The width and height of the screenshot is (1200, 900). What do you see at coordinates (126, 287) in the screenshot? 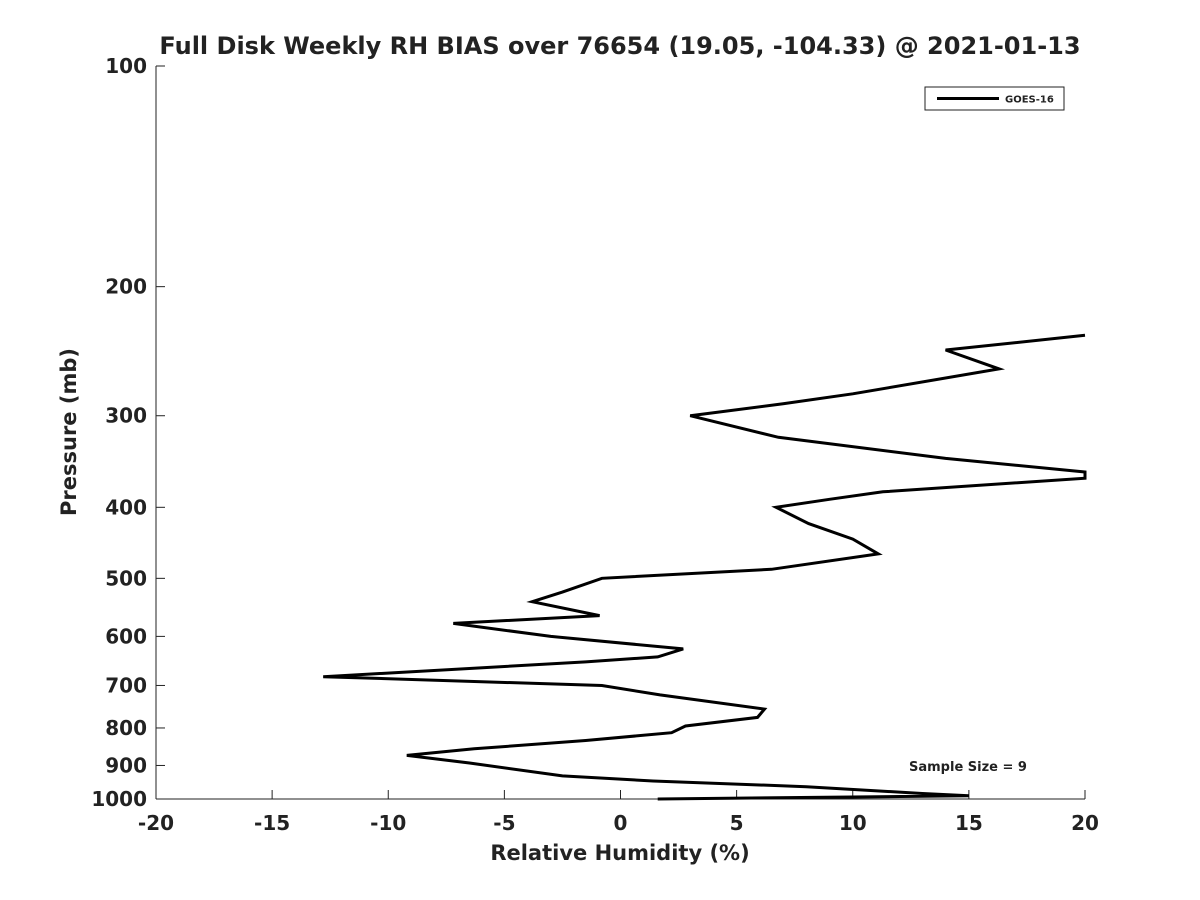
I see `y-tick-label: 200` at bounding box center [126, 287].